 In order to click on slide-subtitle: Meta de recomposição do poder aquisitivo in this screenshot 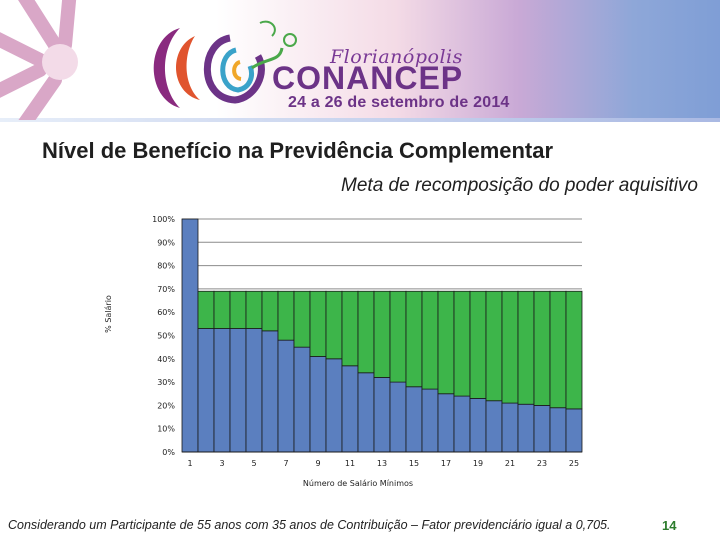, I will do `click(519, 185)`.